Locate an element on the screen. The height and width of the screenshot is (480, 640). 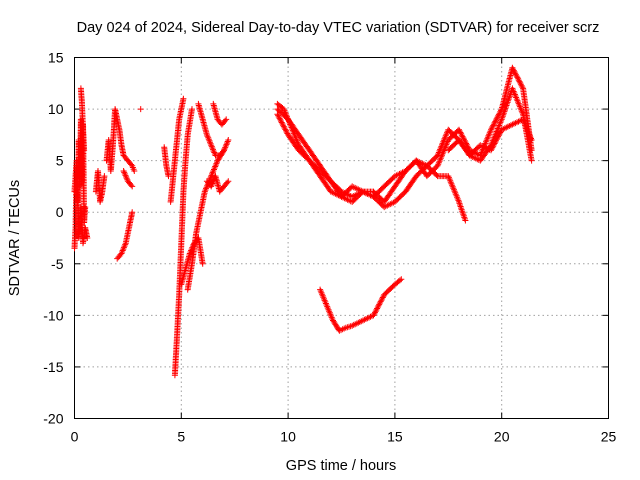
y-tick-label: -10 is located at coordinates (53, 315).